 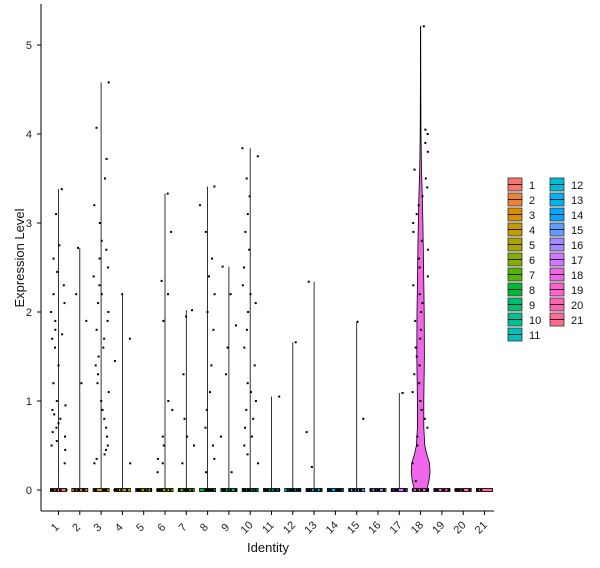 What do you see at coordinates (29, 313) in the screenshot?
I see `y-tick-label: 2` at bounding box center [29, 313].